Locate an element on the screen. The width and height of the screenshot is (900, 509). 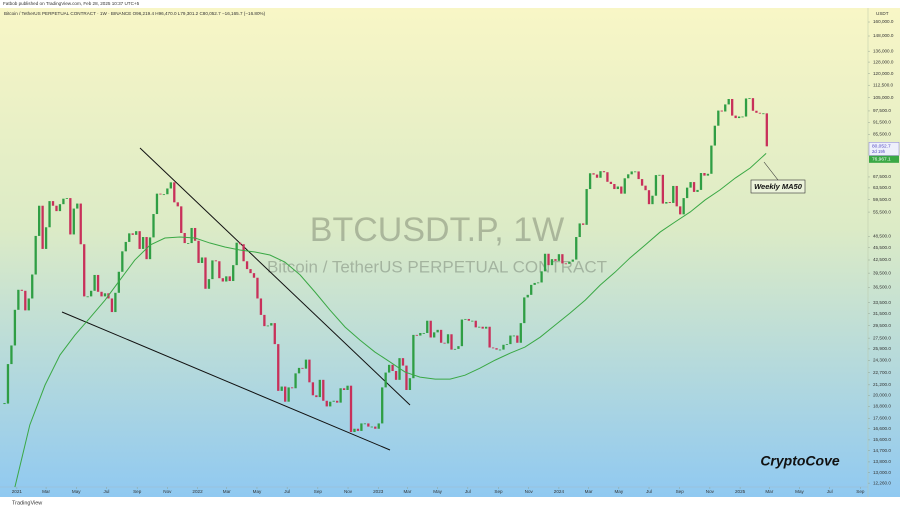
callout-box is located at coordinates (778, 186).